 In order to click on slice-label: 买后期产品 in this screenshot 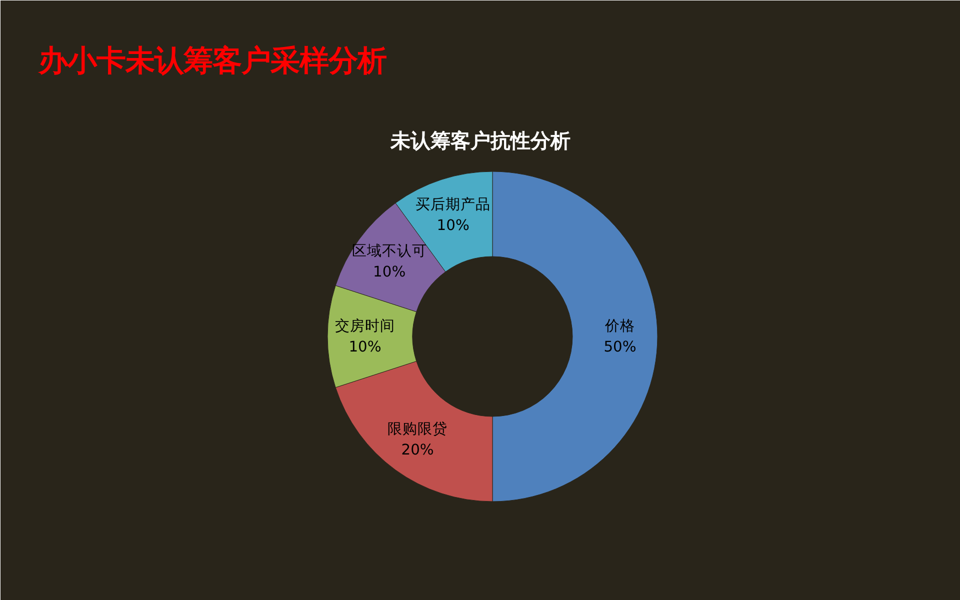, I will do `click(453, 205)`.